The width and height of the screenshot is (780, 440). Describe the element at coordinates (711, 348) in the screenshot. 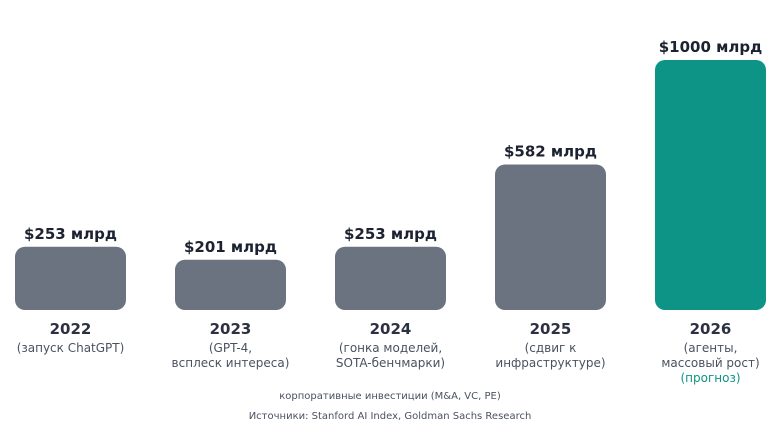

I see `category-description-2026-line-1: (агенты,` at that location.